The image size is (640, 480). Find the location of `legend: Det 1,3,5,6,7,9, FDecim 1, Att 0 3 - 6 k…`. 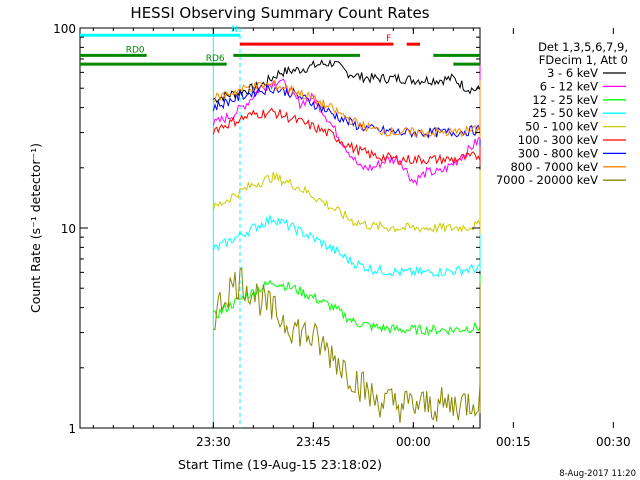

legend: Det 1,3,5,6,7,9, FDecim 1, Att 0 3 - 6 k… is located at coordinates (562, 113).